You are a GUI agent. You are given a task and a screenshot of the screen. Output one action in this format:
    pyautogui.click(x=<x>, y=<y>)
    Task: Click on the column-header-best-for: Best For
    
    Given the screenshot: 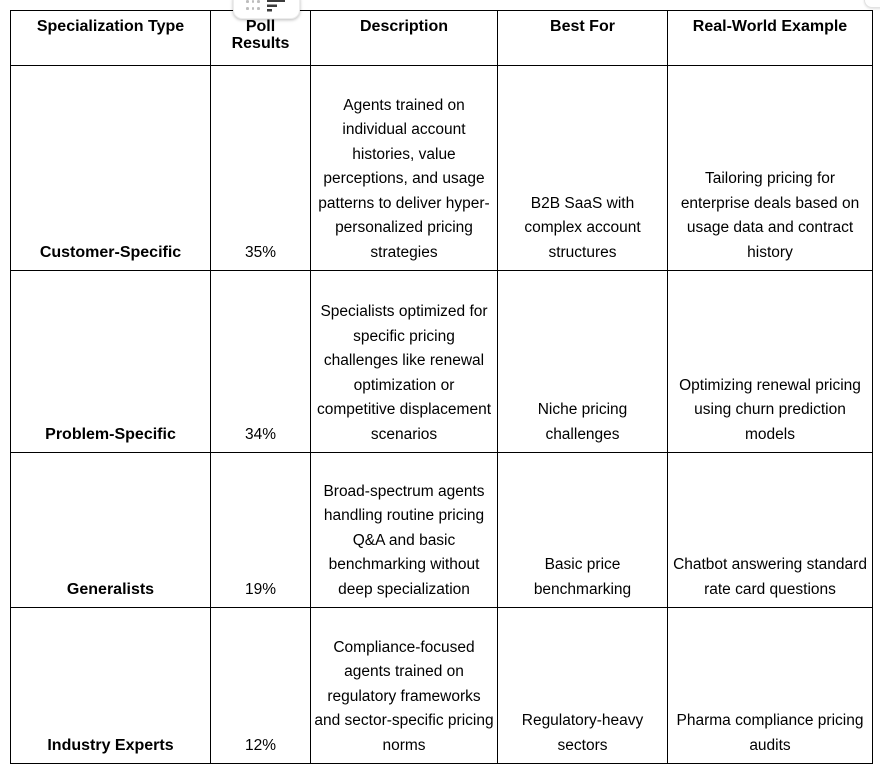 What is the action you would take?
    pyautogui.click(x=582, y=38)
    